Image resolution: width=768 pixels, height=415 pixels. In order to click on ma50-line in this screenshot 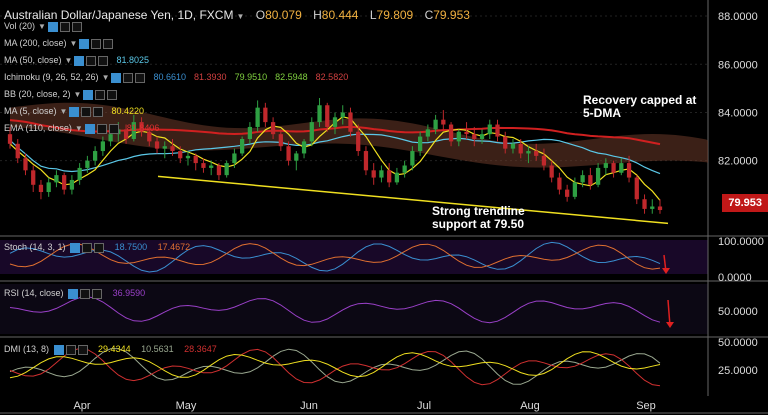, I will do `click(335, 154)`.